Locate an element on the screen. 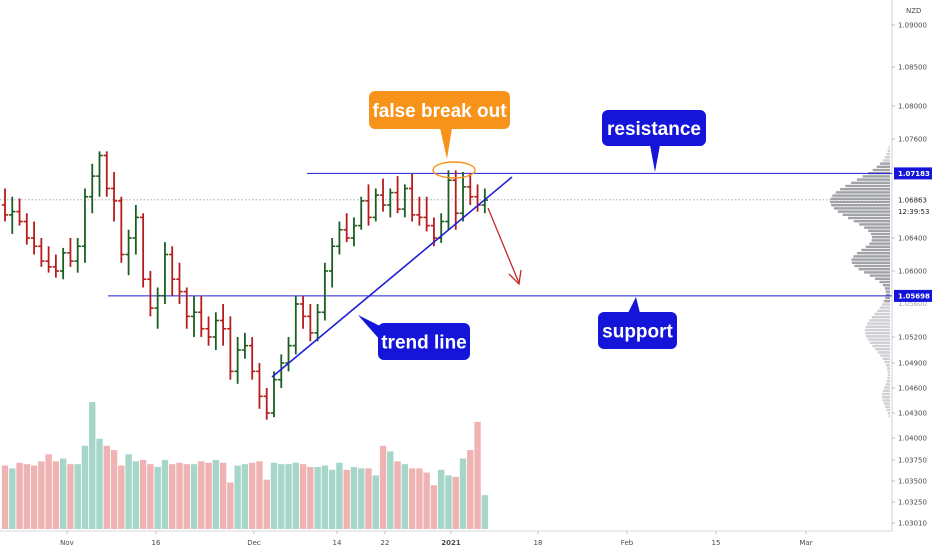  support-price-badge-box is located at coordinates (913, 295).